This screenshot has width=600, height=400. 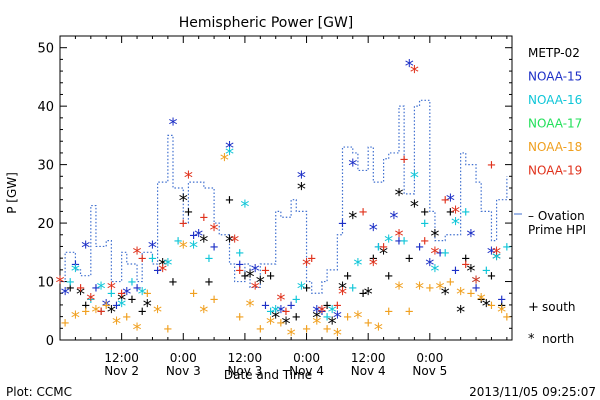 What do you see at coordinates (268, 375) in the screenshot?
I see `x-axis-label: Date and Time` at bounding box center [268, 375].